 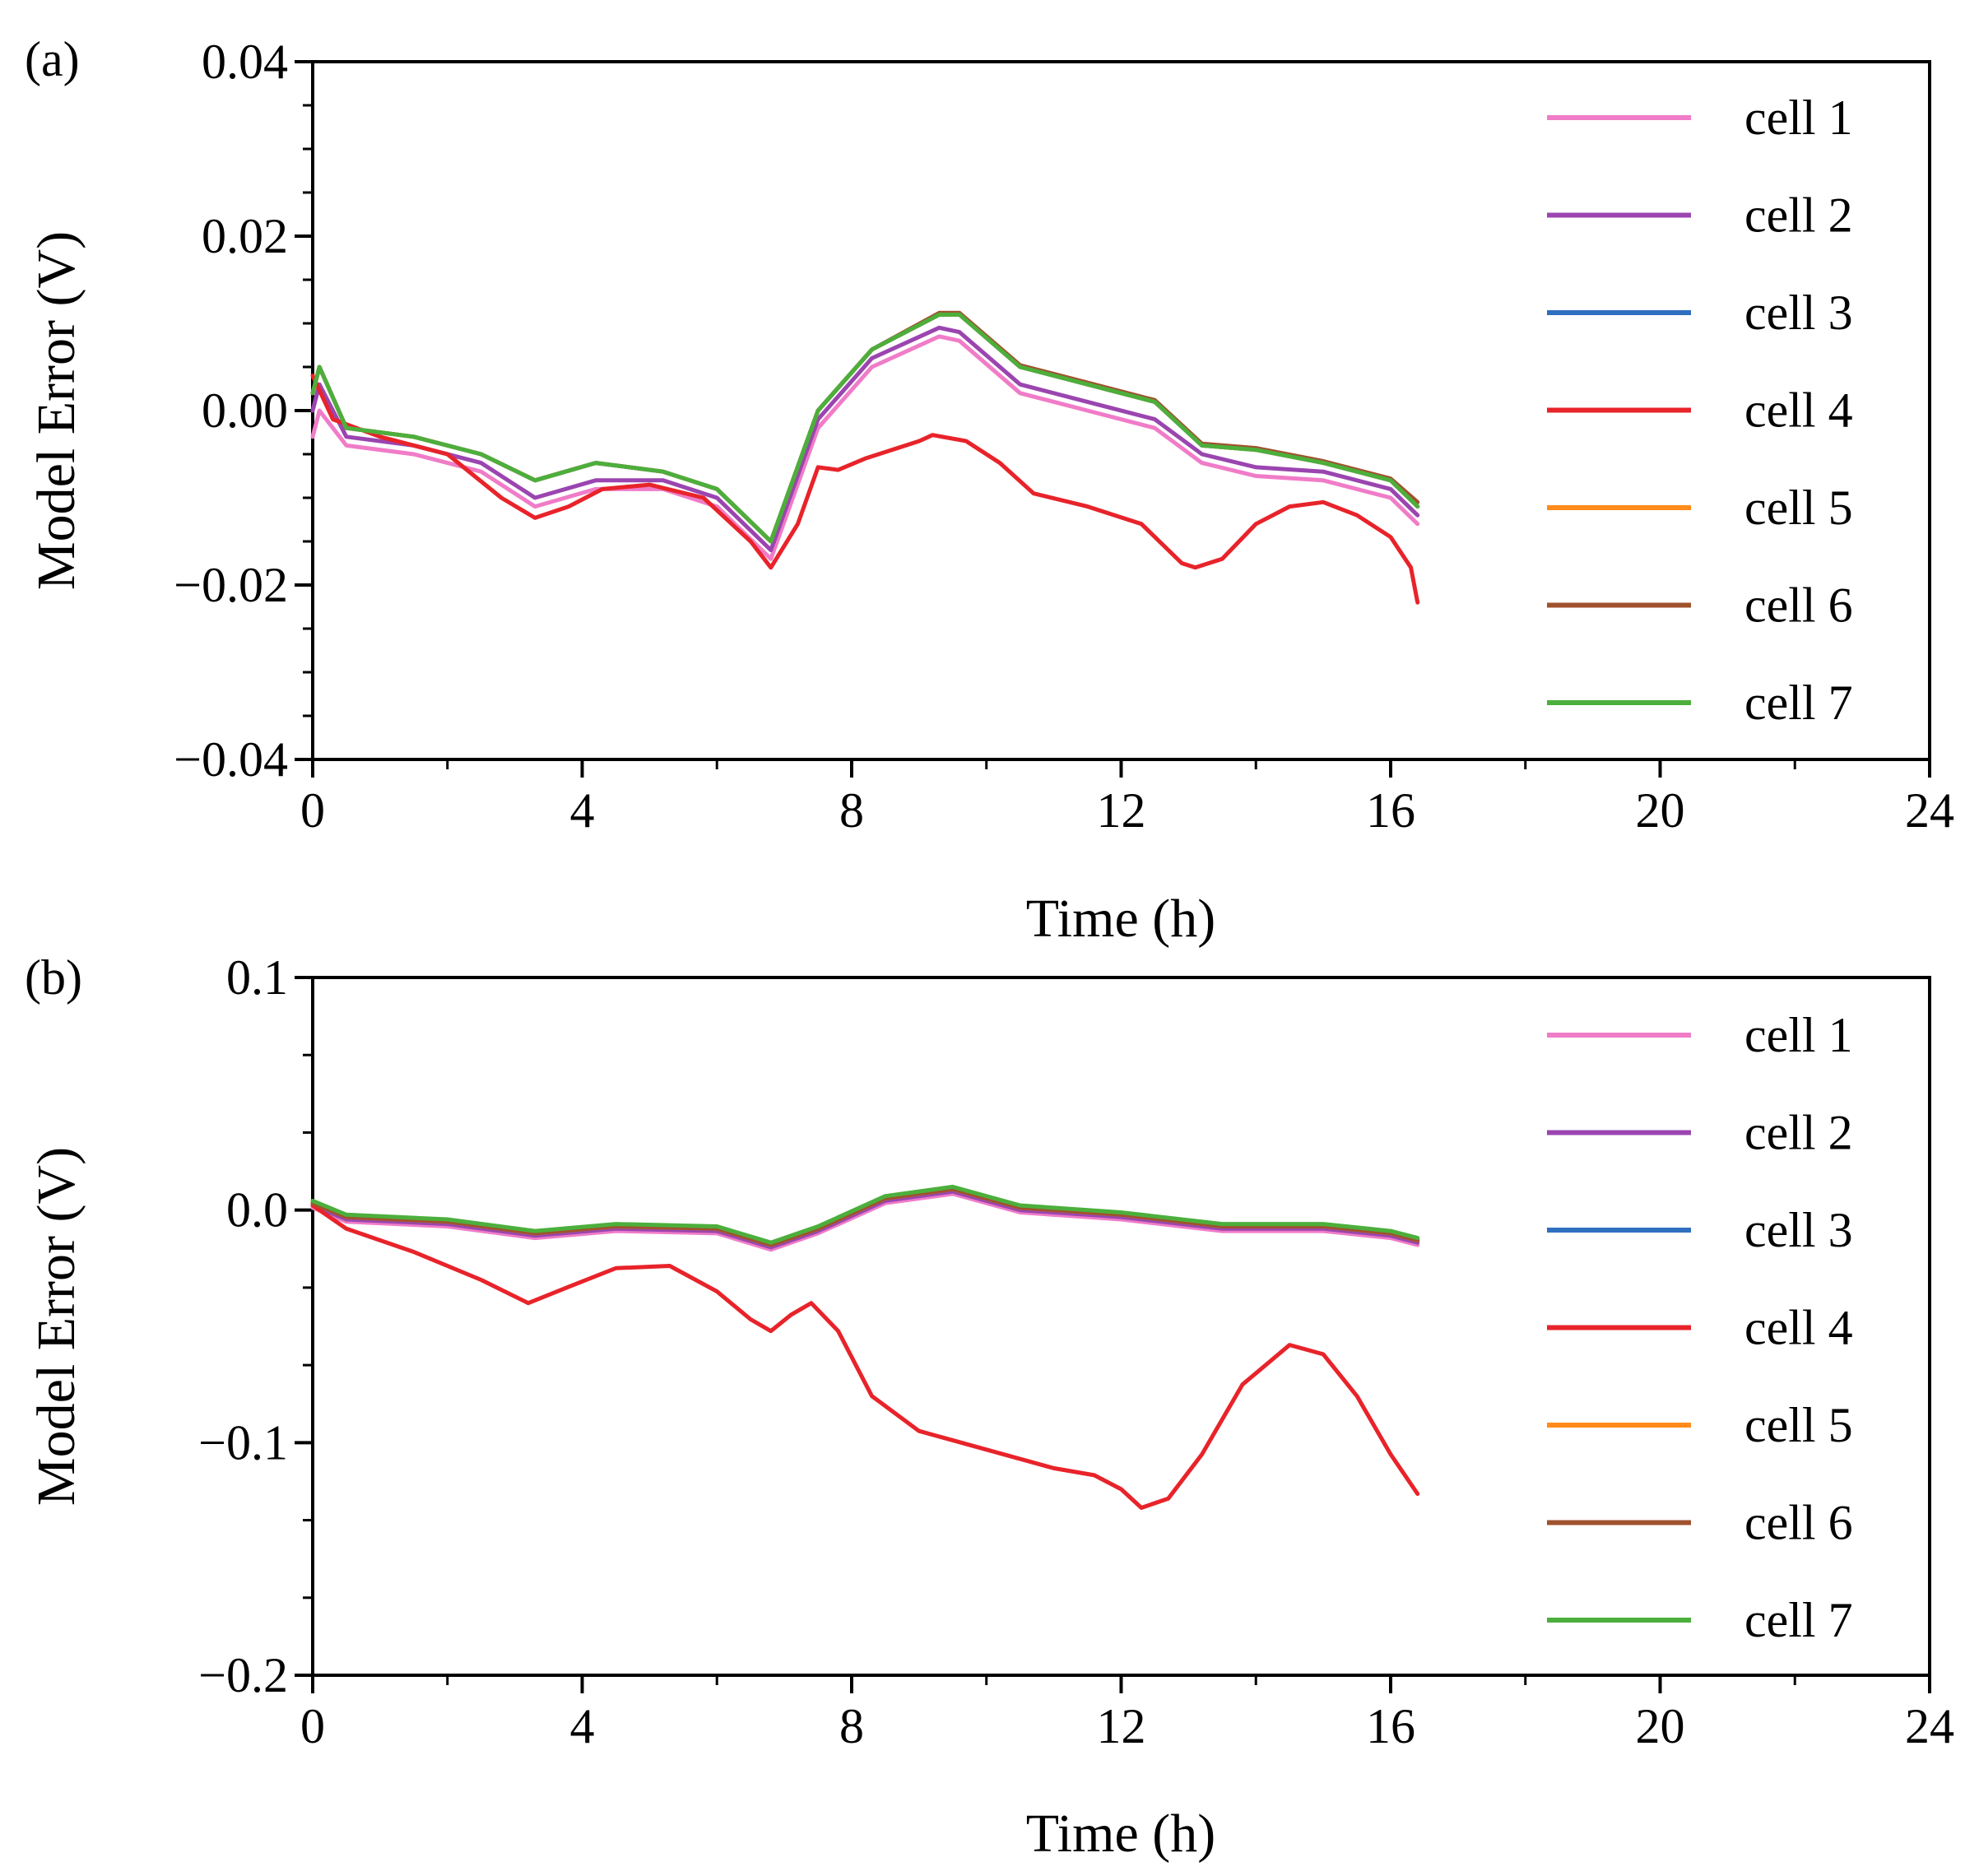 I want to click on y-tick-label: 0.0, so click(x=257, y=1210).